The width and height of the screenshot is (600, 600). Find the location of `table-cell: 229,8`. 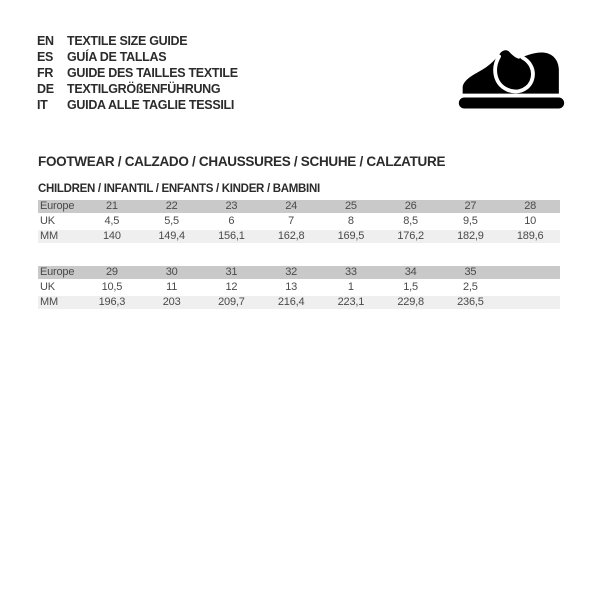

table-cell: 229,8 is located at coordinates (410, 302).